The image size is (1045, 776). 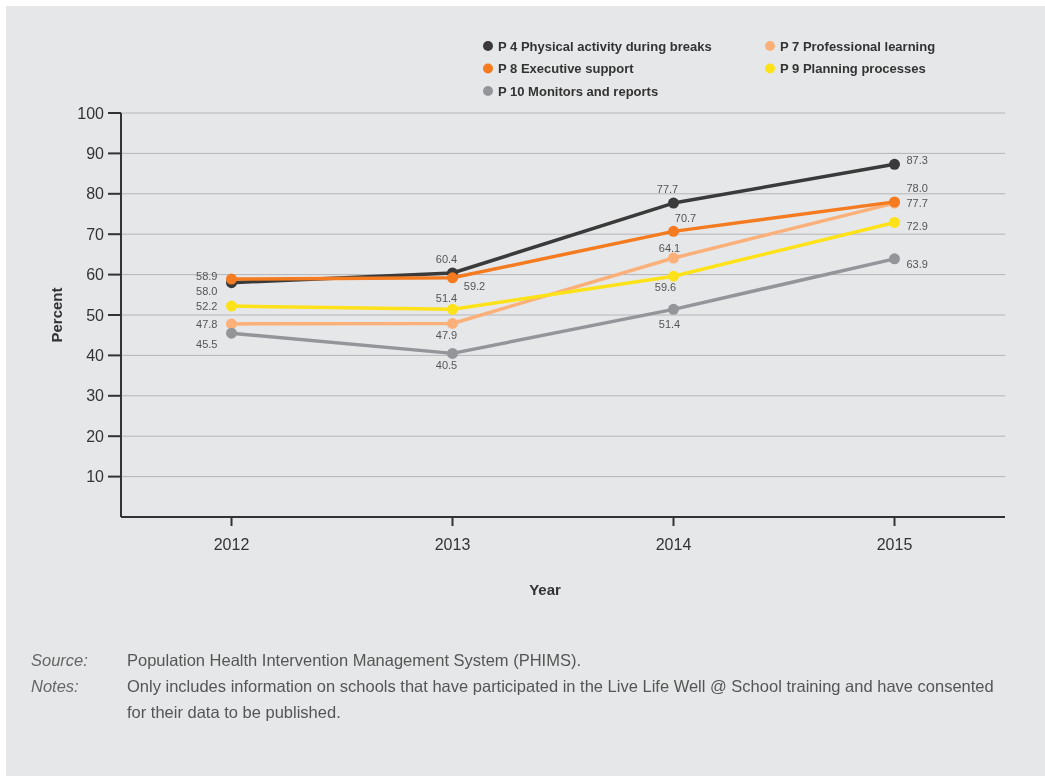 I want to click on legend-label: P 10 Monitors and reports, so click(x=578, y=91).